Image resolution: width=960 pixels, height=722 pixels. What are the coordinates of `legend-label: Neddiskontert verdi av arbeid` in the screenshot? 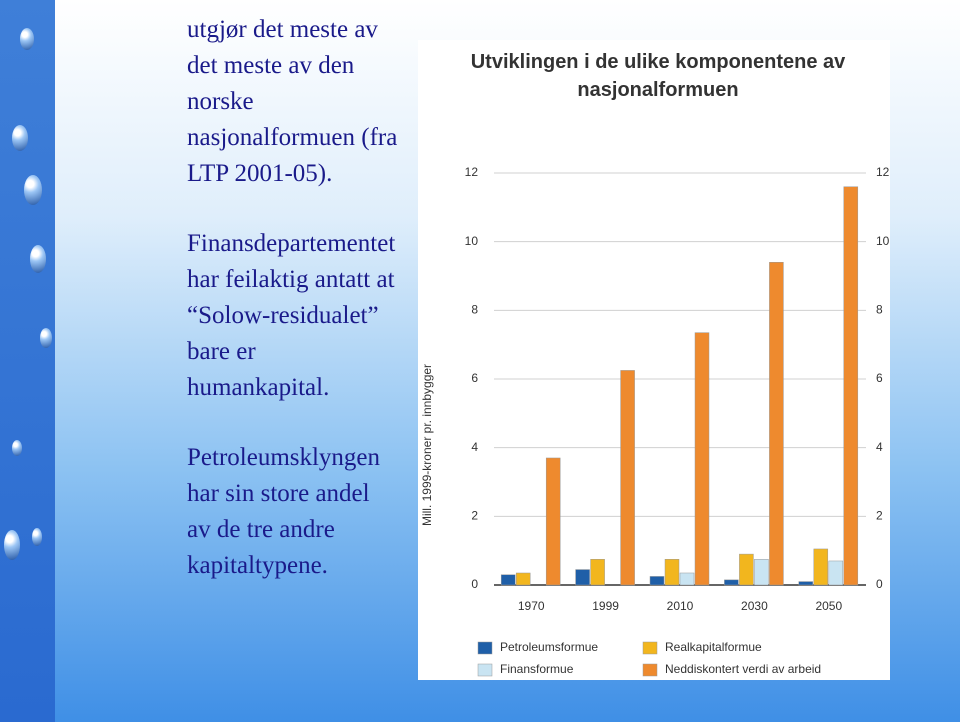 It's located at (743, 669).